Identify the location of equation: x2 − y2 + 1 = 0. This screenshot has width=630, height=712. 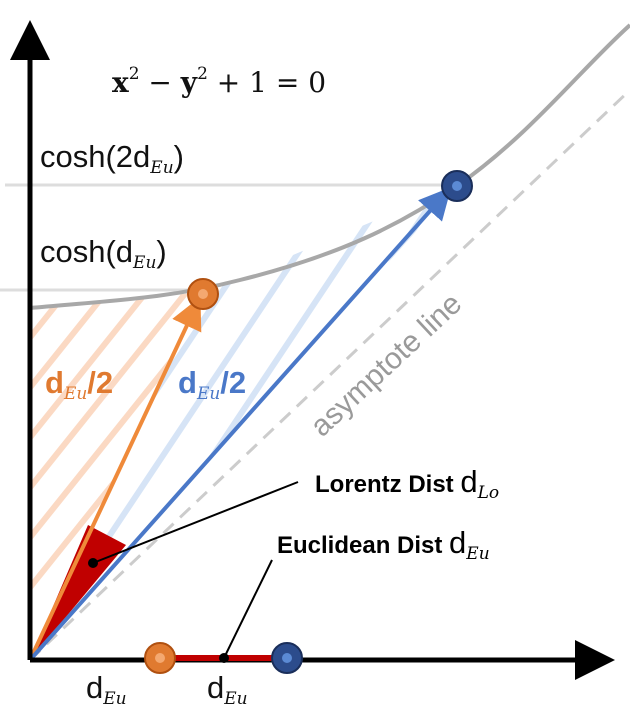
(219, 81).